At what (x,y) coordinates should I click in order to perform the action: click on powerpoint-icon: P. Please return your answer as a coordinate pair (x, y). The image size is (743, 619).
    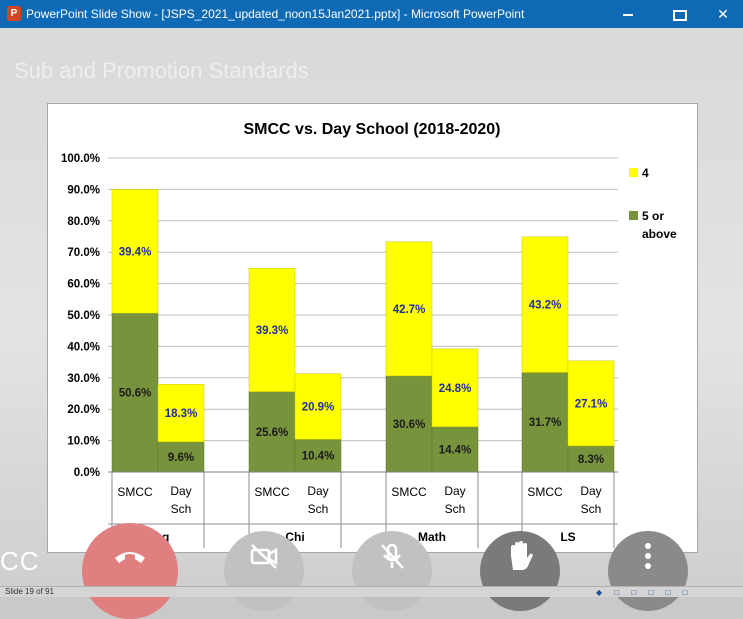
    Looking at the image, I should click on (14, 13).